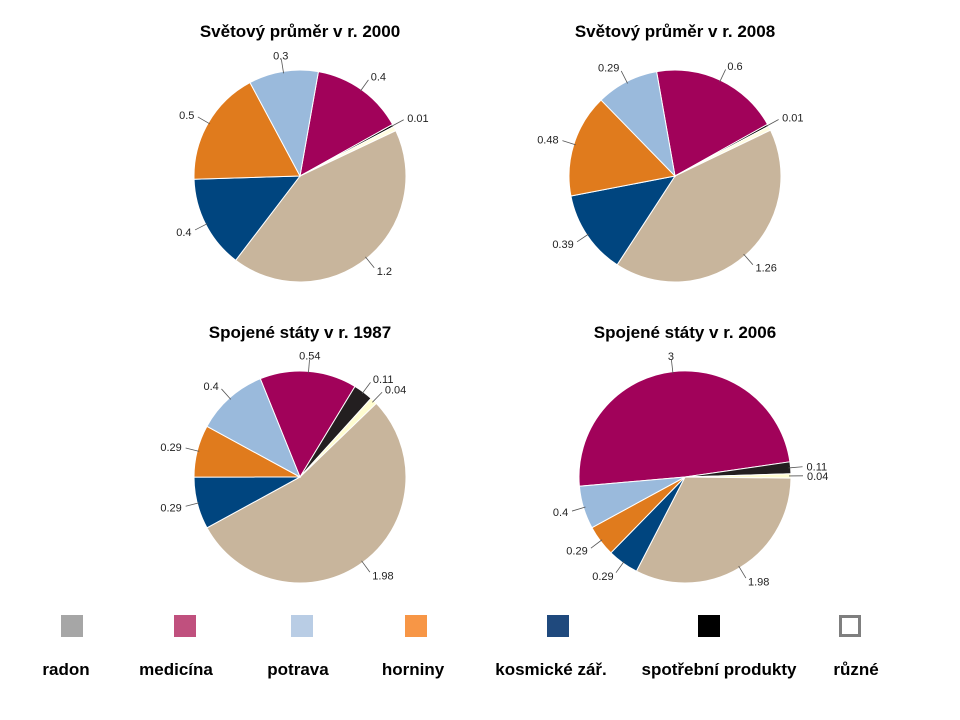  Describe the element at coordinates (562, 245) in the screenshot. I see `data-label: 0.39` at that location.